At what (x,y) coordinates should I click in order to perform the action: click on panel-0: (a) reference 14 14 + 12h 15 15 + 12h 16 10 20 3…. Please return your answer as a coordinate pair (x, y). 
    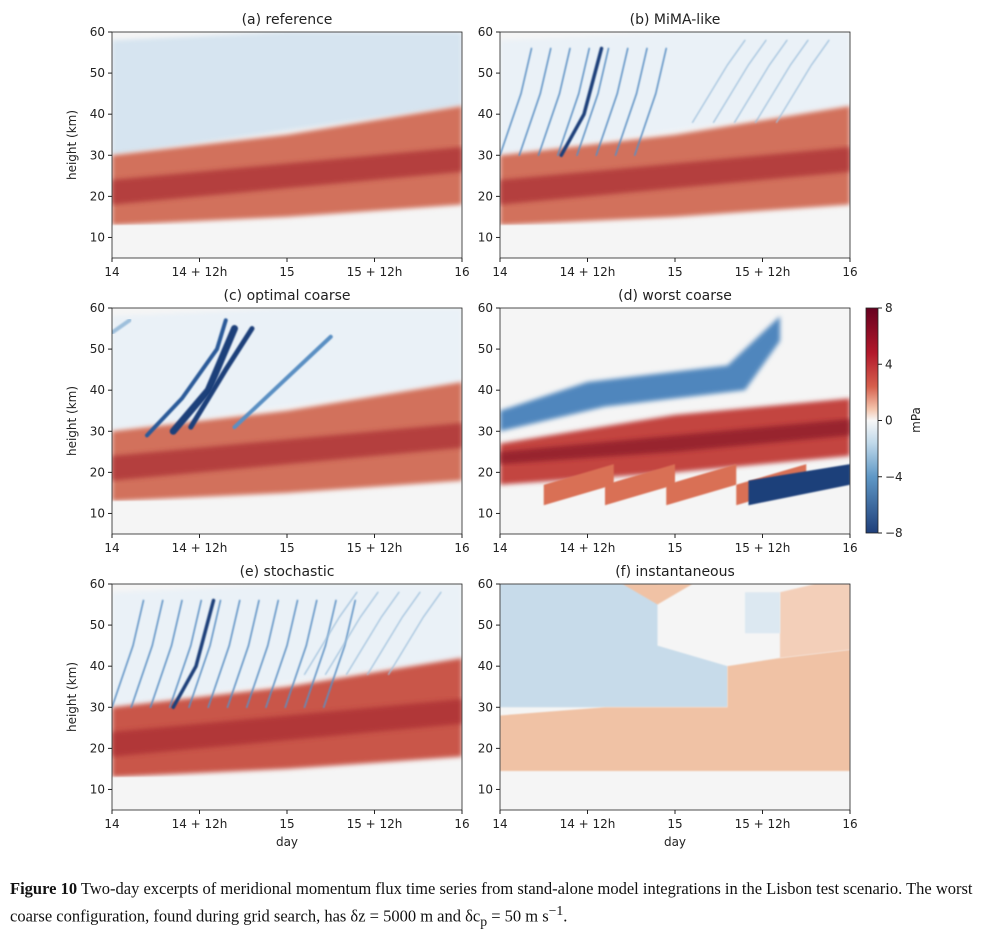
    Looking at the image, I should click on (267, 145).